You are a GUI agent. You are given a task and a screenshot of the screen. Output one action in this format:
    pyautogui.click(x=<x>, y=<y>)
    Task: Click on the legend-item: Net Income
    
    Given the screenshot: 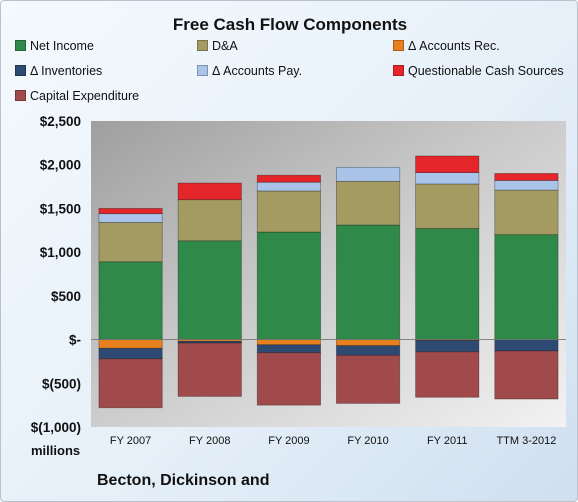 What is the action you would take?
    pyautogui.click(x=54, y=46)
    